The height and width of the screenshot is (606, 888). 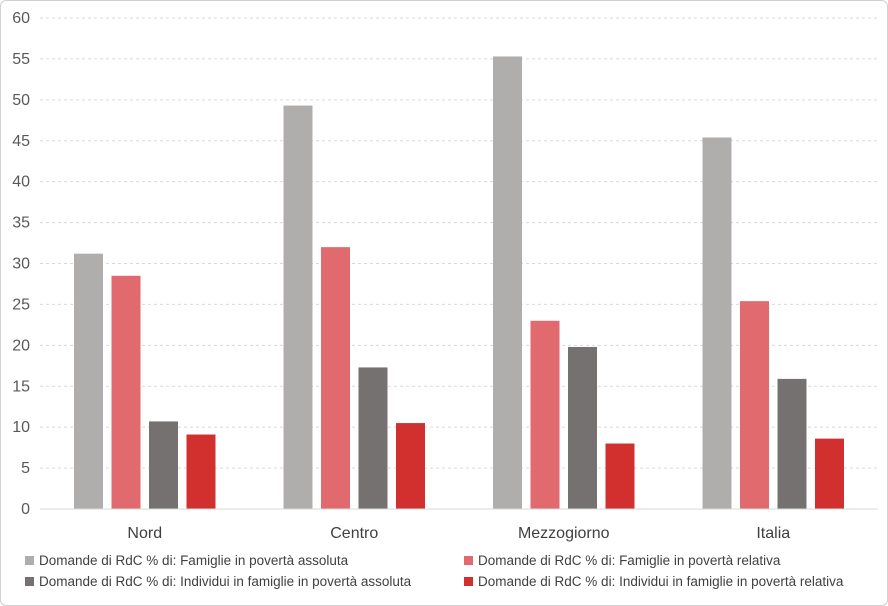 What do you see at coordinates (21, 386) in the screenshot?
I see `y-tick-label: 15` at bounding box center [21, 386].